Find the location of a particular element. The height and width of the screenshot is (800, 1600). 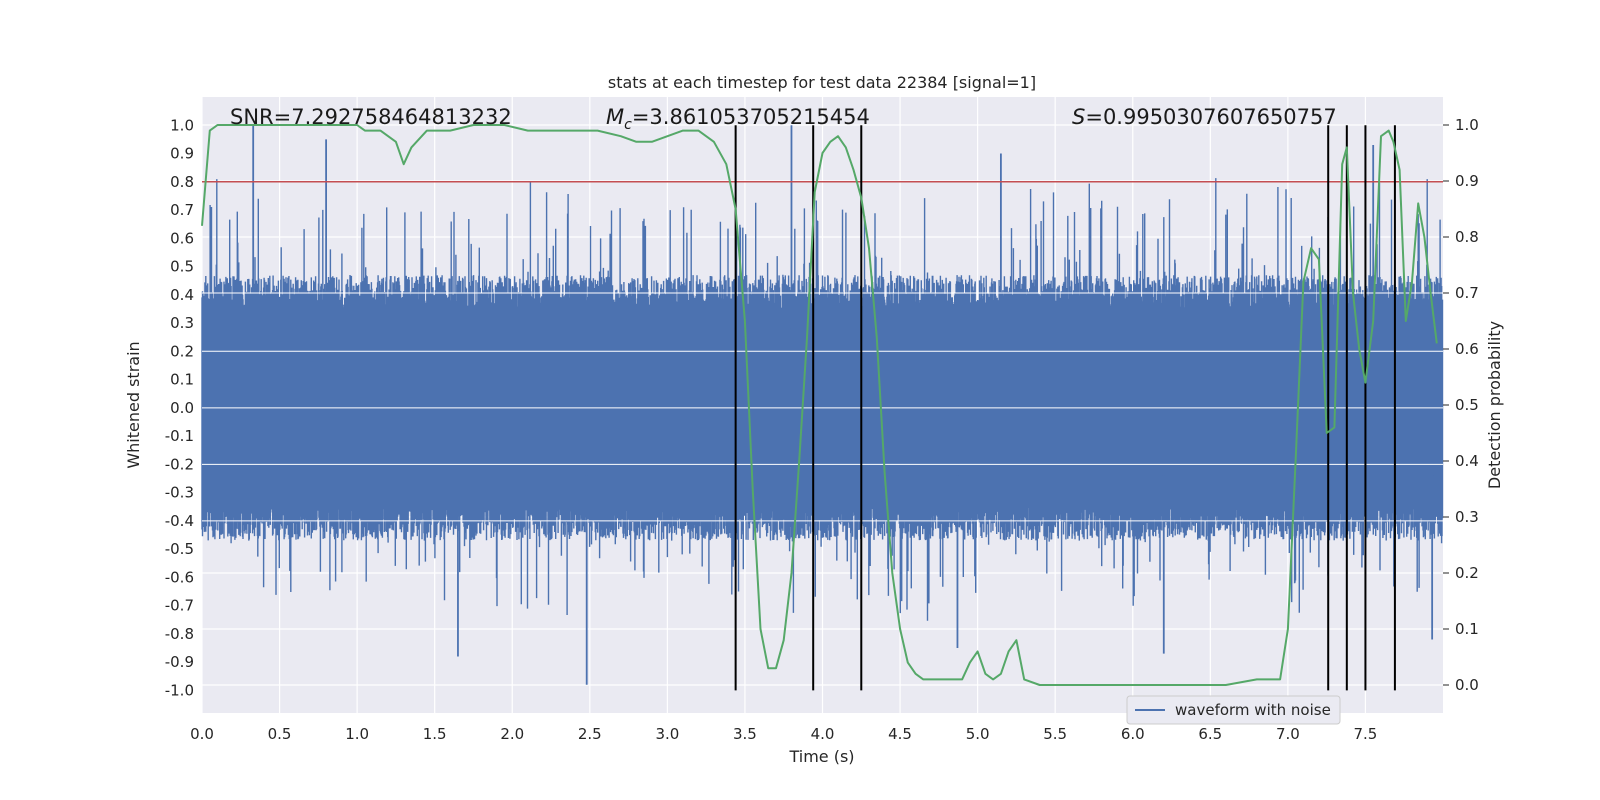

chirp-mass-annotation: Mc=3.861053705215454 is located at coordinates (738, 119).